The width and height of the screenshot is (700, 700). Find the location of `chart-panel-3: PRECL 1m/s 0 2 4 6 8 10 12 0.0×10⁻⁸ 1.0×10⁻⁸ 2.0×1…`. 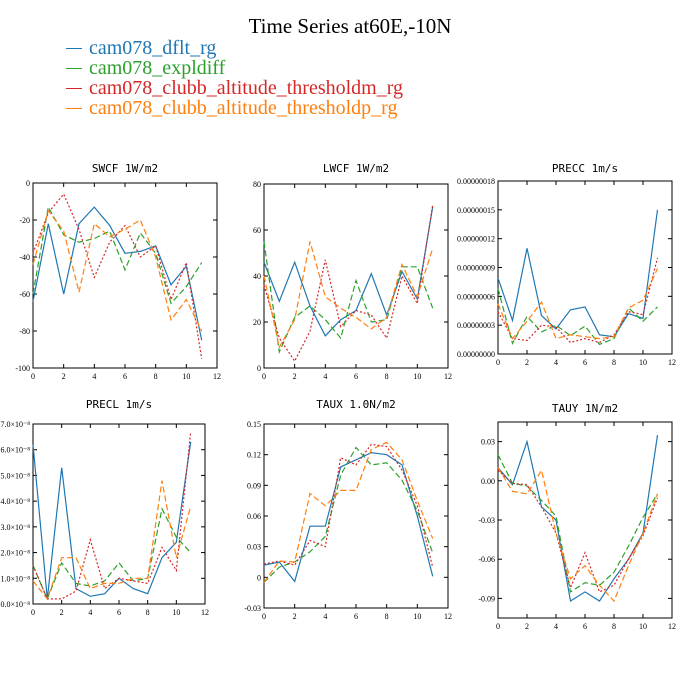

chart-panel-3: PRECL 1m/s 0 2 4 6 8 10 12 0.0×10⁻⁸ 1.0×10⁻⁸ 2.0×1… is located at coordinates (104, 507).